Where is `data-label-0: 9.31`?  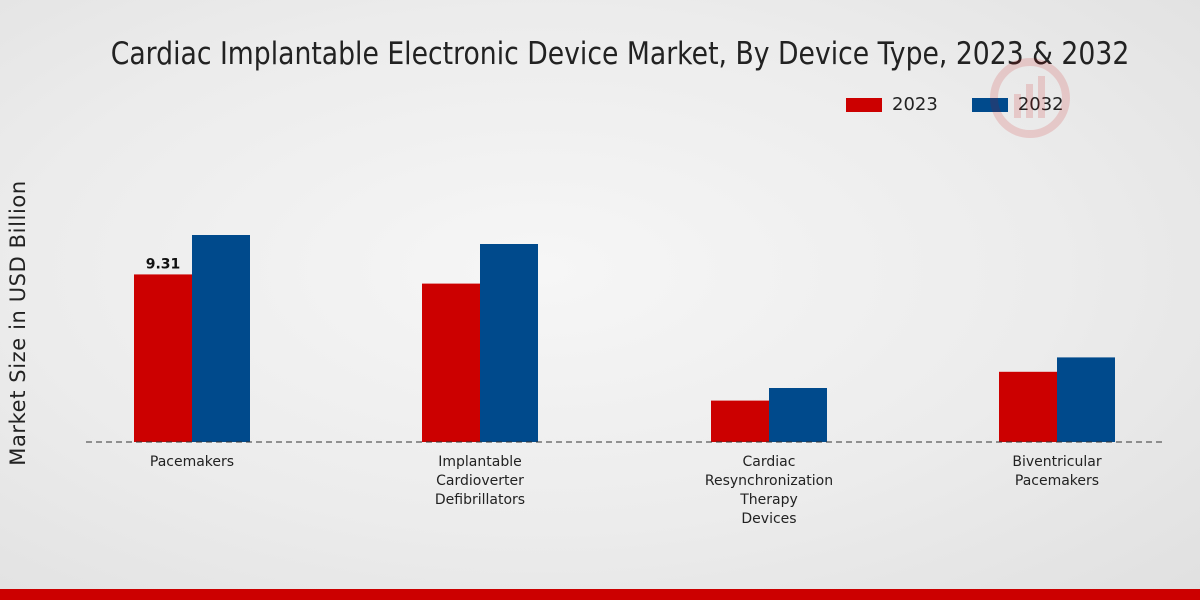
data-label-0: 9.31 is located at coordinates (163, 264).